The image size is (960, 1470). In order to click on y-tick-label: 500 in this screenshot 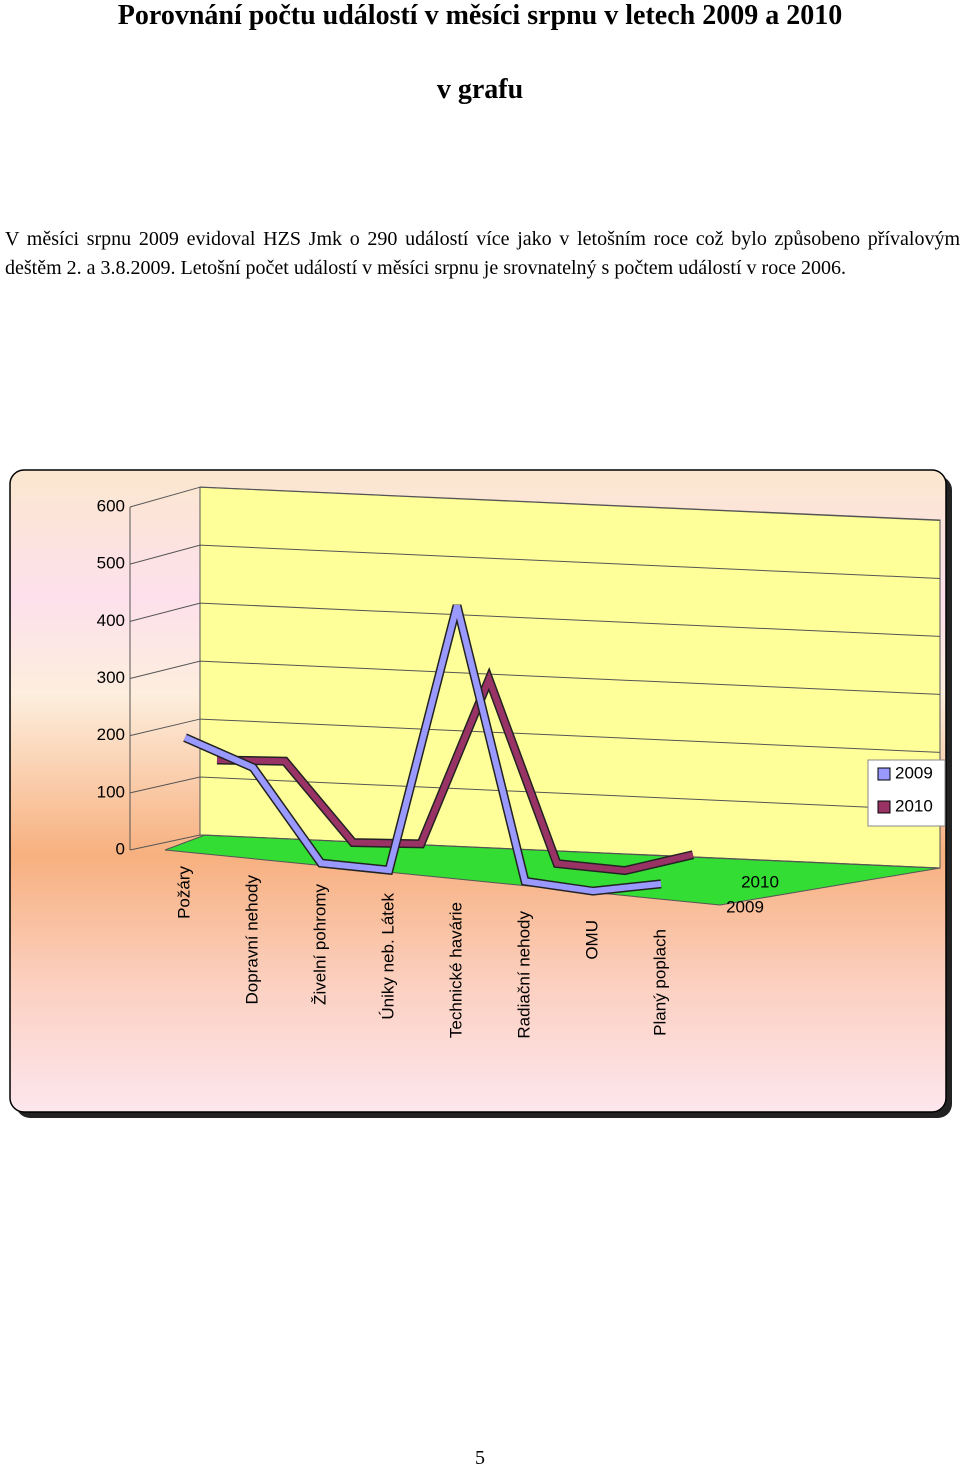, I will do `click(111, 563)`.